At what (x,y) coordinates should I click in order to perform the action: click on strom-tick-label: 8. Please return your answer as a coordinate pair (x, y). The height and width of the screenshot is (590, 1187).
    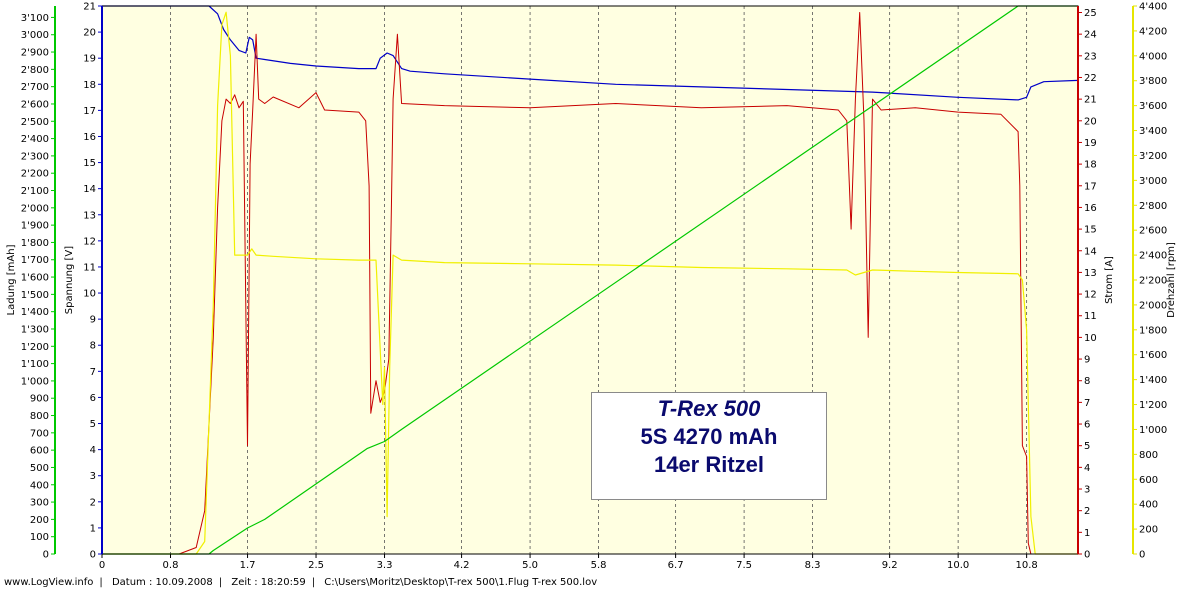
    Looking at the image, I should click on (1087, 381).